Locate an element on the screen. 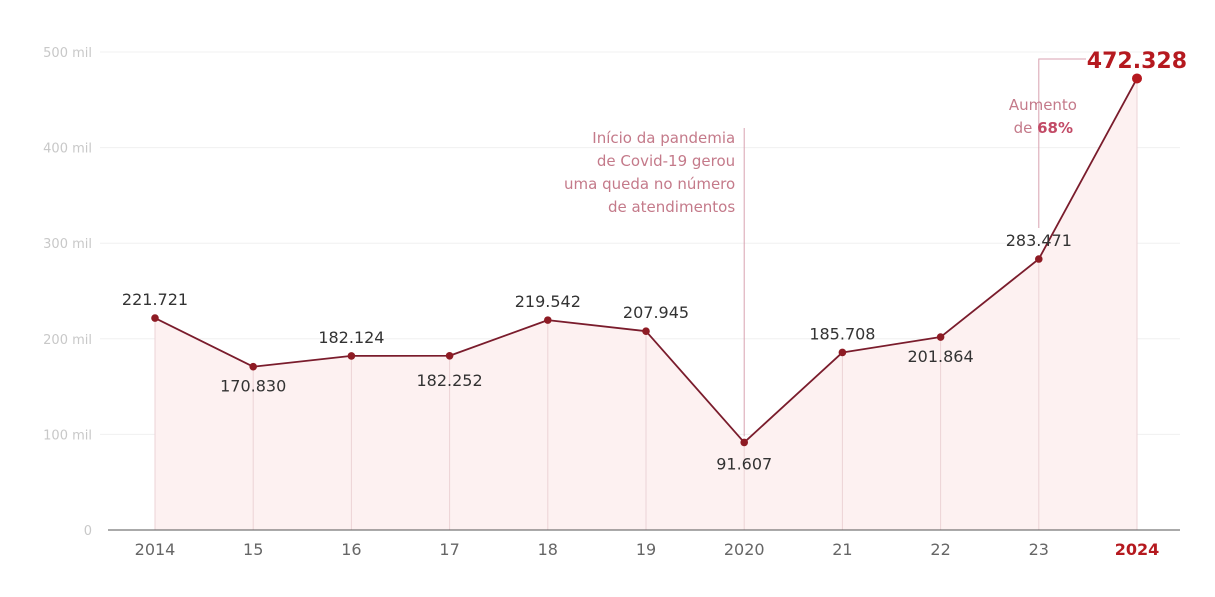  increase-annotation-text: Aumento is located at coordinates (1043, 105).